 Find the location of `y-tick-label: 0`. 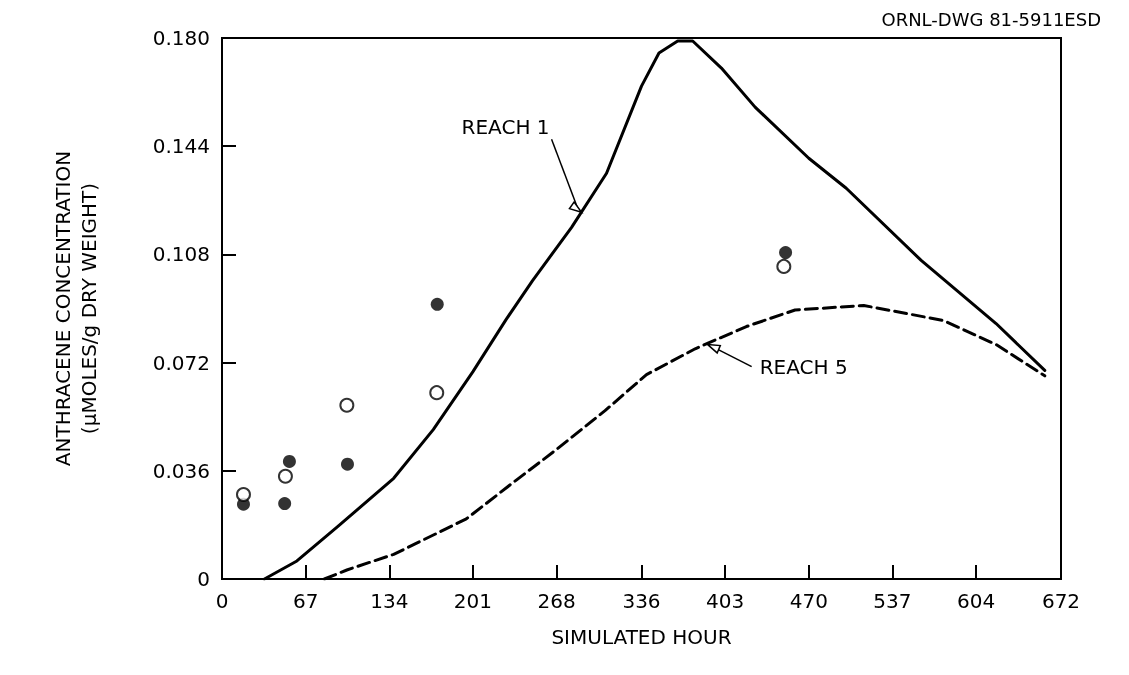

y-tick-label: 0 is located at coordinates (203, 579).